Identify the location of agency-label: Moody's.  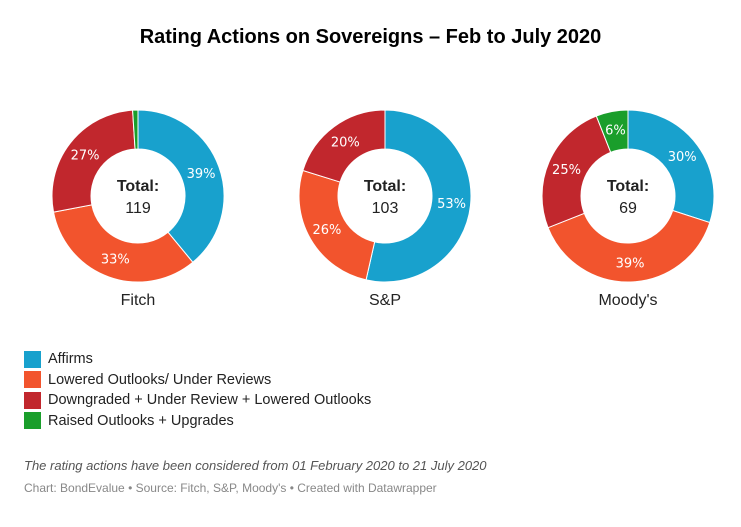
(627, 300).